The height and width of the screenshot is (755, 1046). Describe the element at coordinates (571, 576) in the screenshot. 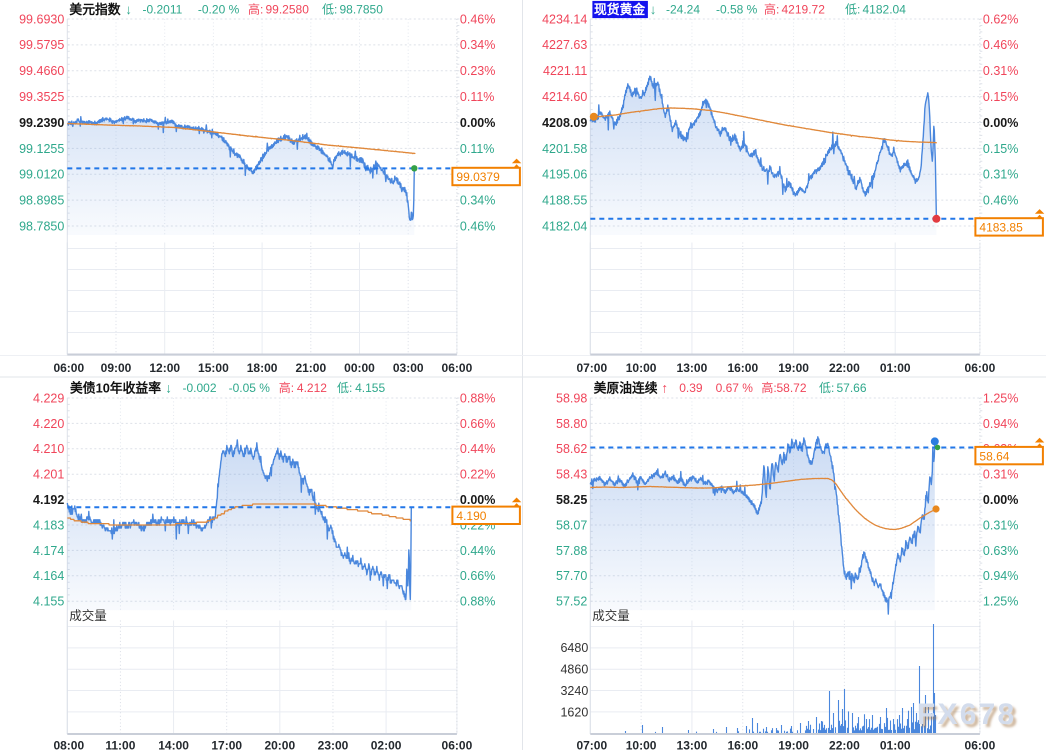

I see `svg-text: 57.70` at that location.